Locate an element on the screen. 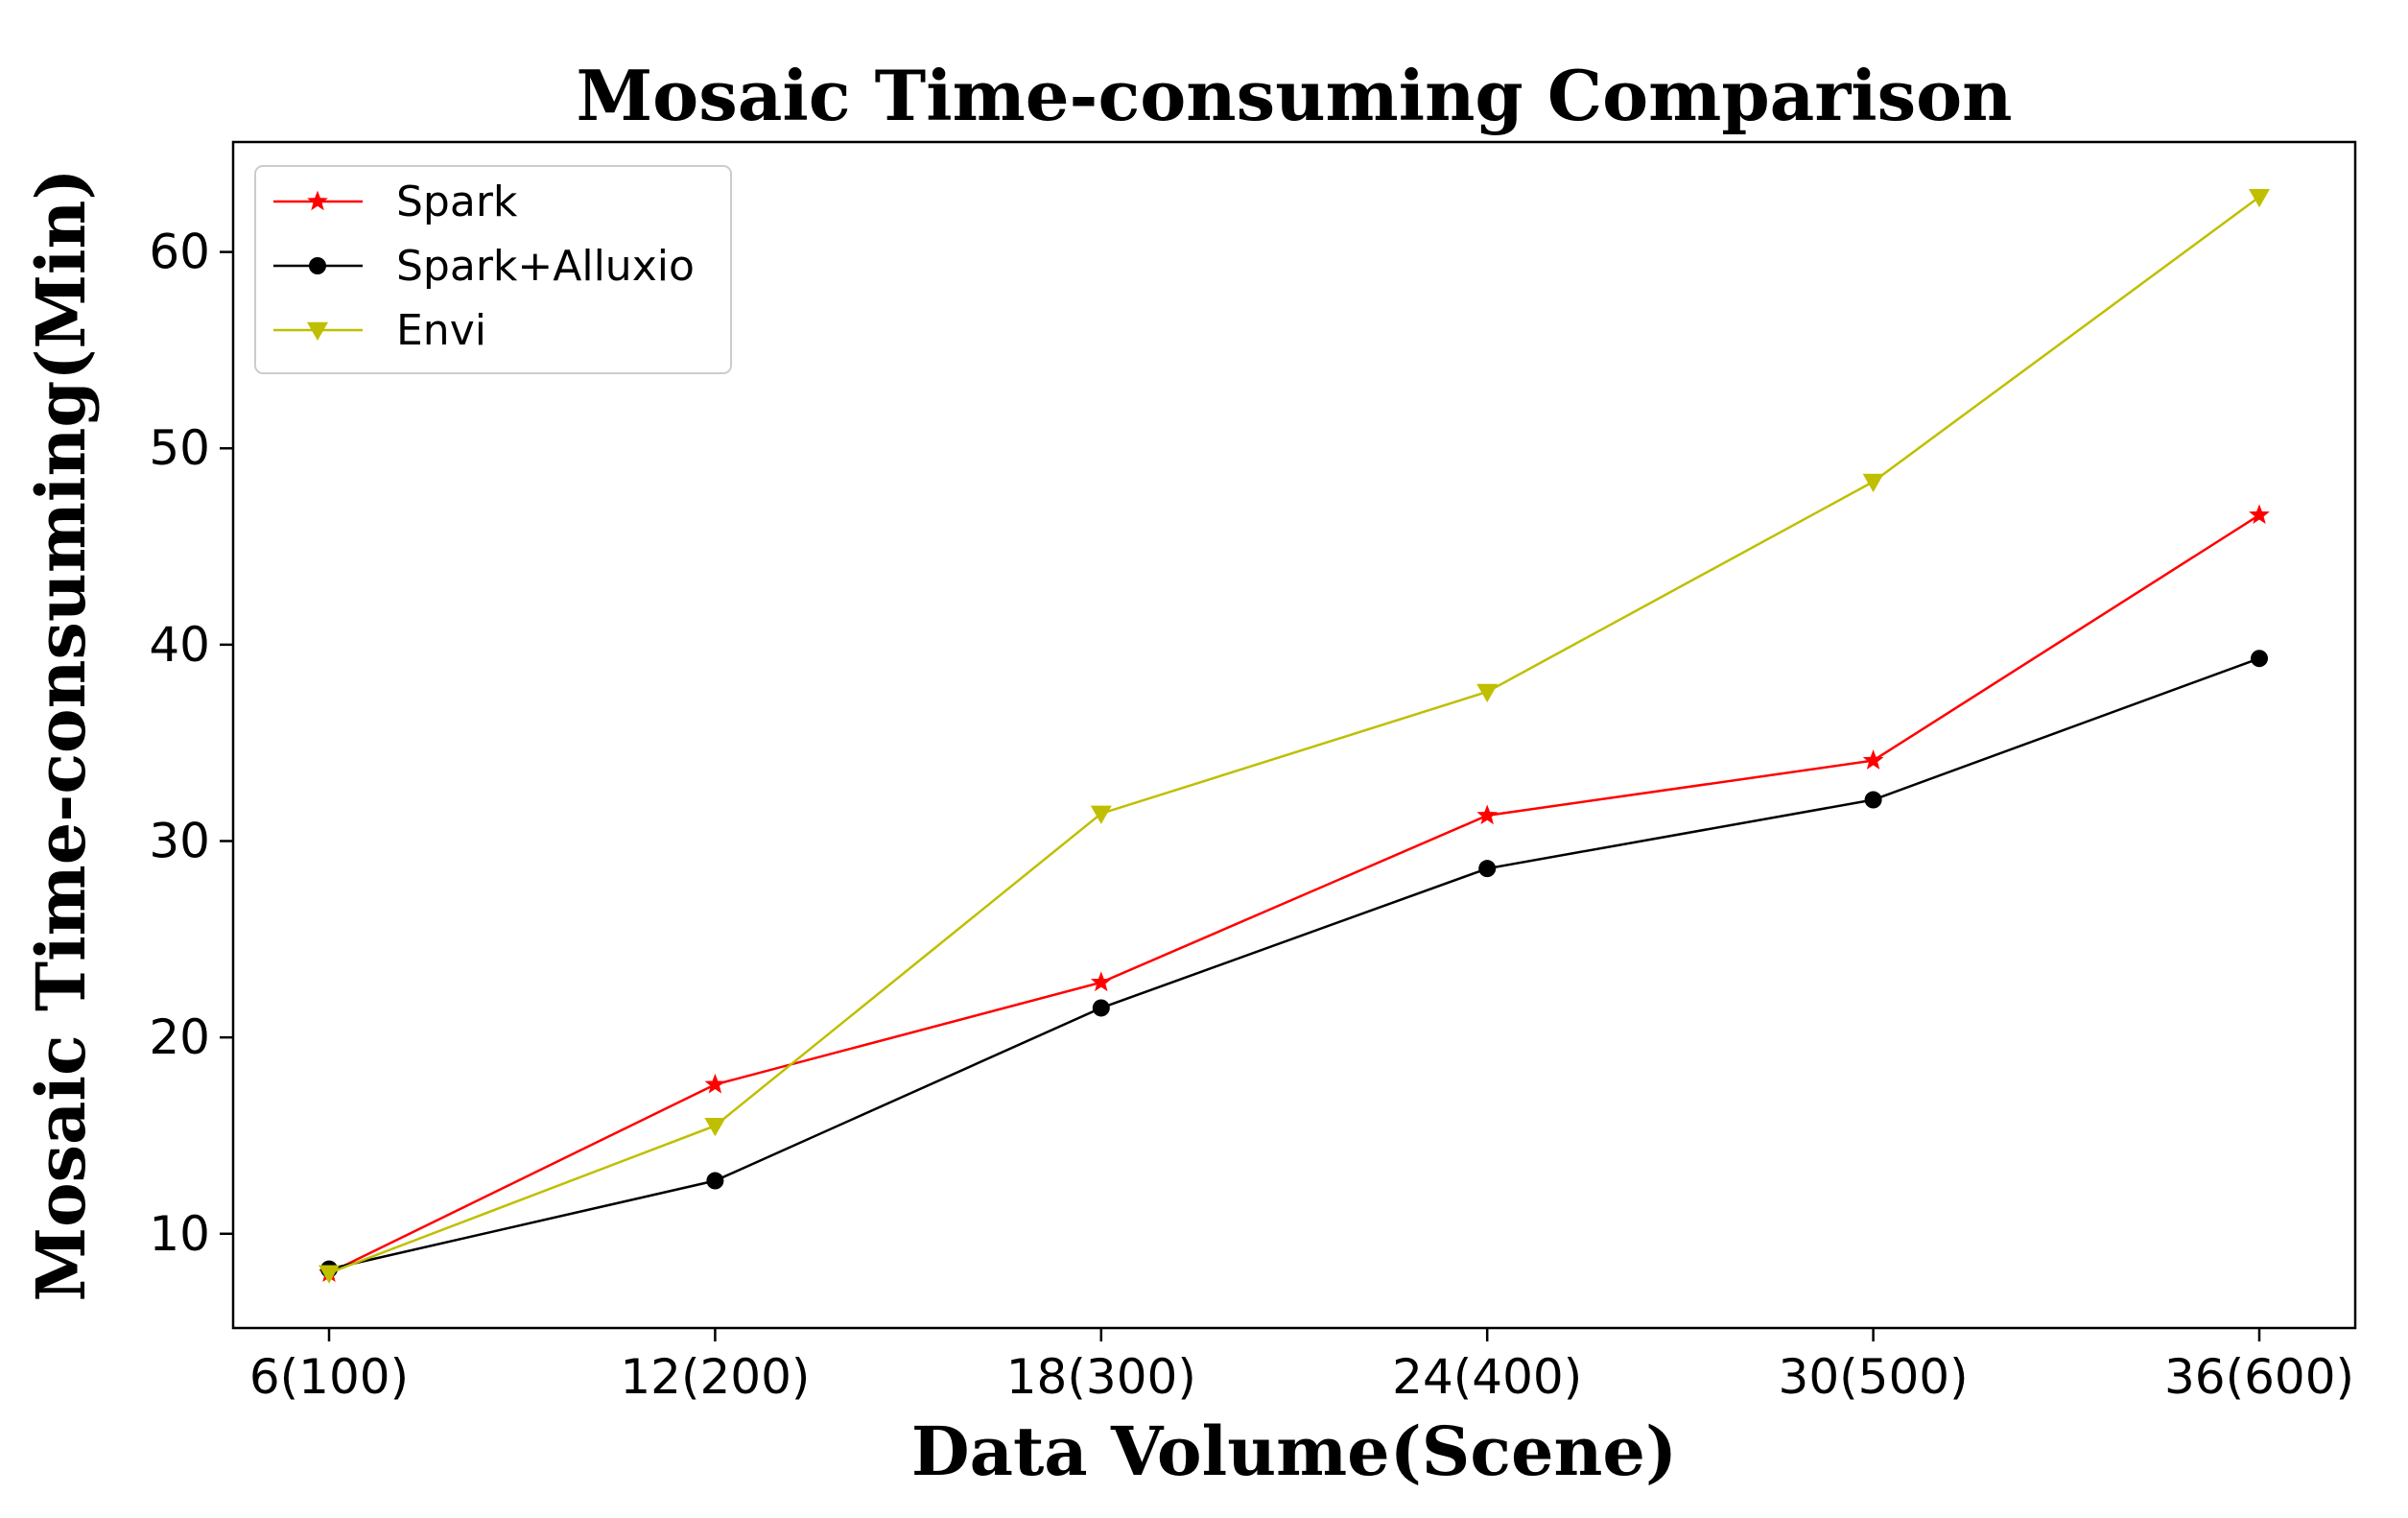  legend-label: Envi is located at coordinates (441, 330).